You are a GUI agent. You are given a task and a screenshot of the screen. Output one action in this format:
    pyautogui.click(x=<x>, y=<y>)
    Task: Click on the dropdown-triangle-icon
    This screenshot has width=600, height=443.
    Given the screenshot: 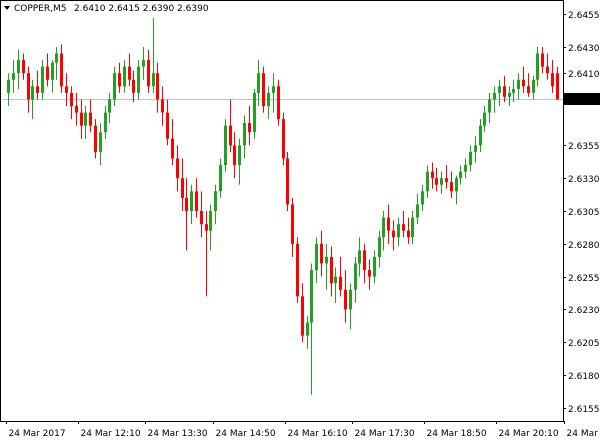 What is the action you would take?
    pyautogui.click(x=7, y=8)
    